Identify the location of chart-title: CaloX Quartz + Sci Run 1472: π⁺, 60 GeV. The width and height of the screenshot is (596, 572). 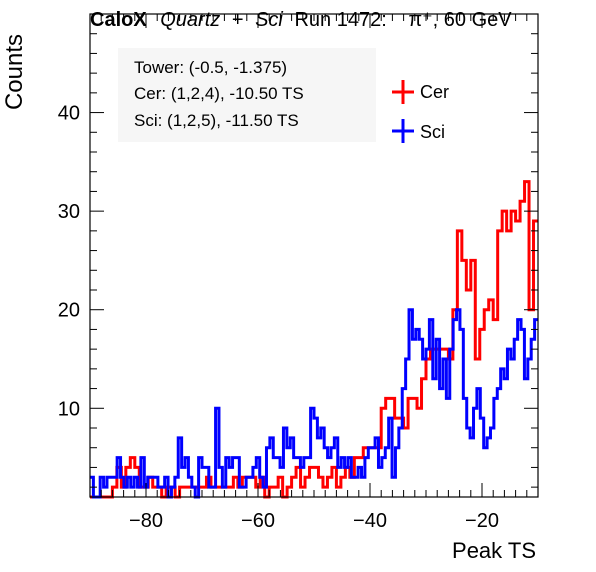
(301, 20).